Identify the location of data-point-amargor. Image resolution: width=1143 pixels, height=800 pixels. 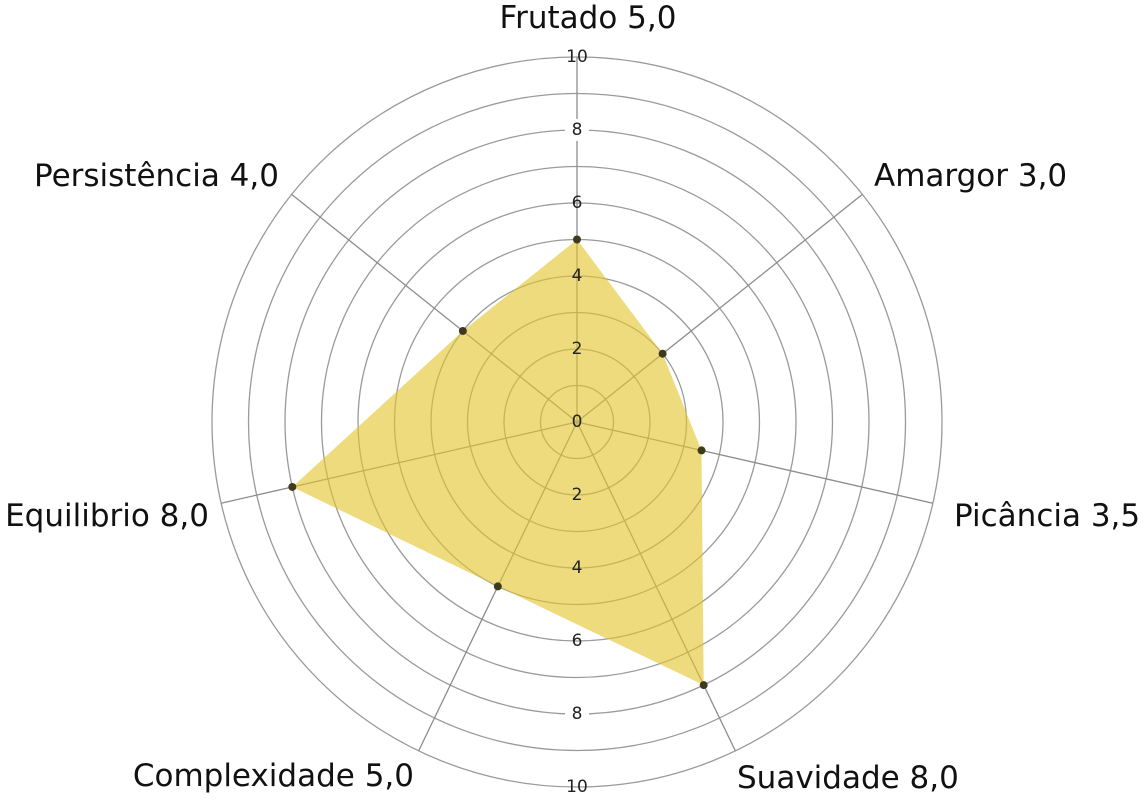
(662, 353).